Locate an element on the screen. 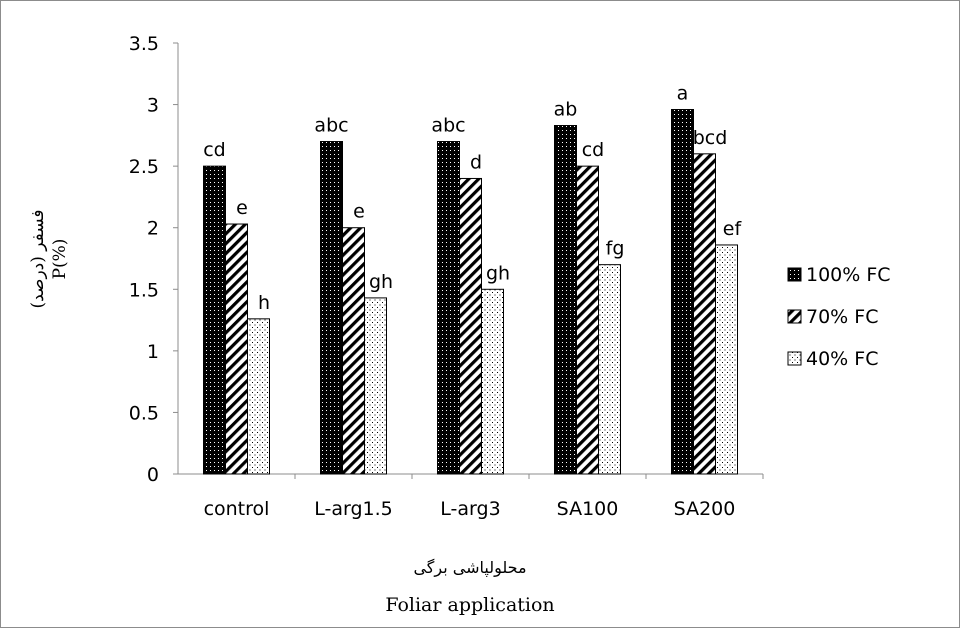 This screenshot has height=628, width=960. x-category-label: SA200 is located at coordinates (705, 509).